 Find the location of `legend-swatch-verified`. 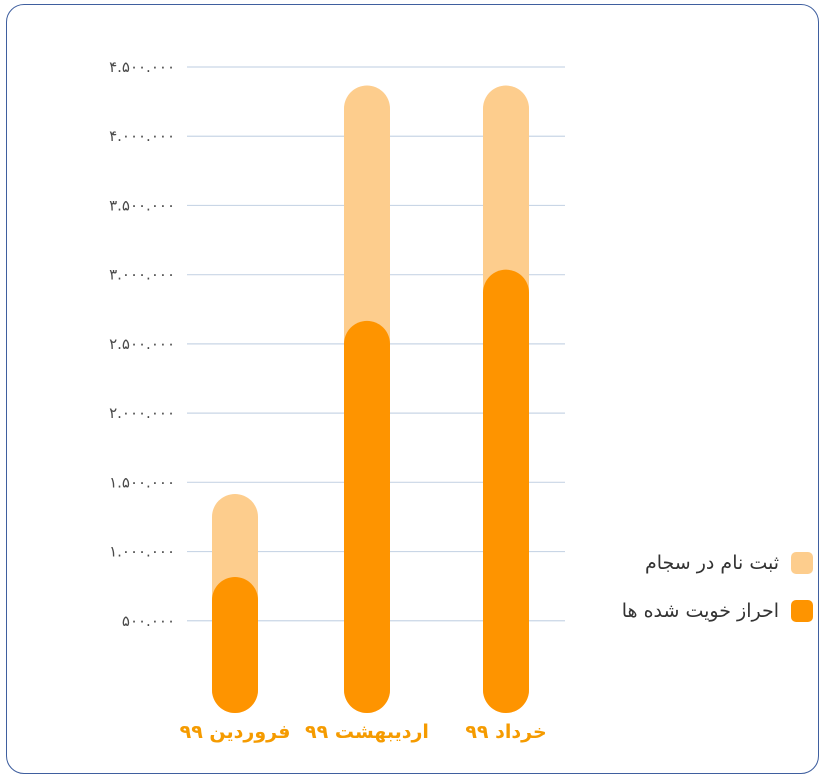

legend-swatch-verified is located at coordinates (802, 611).